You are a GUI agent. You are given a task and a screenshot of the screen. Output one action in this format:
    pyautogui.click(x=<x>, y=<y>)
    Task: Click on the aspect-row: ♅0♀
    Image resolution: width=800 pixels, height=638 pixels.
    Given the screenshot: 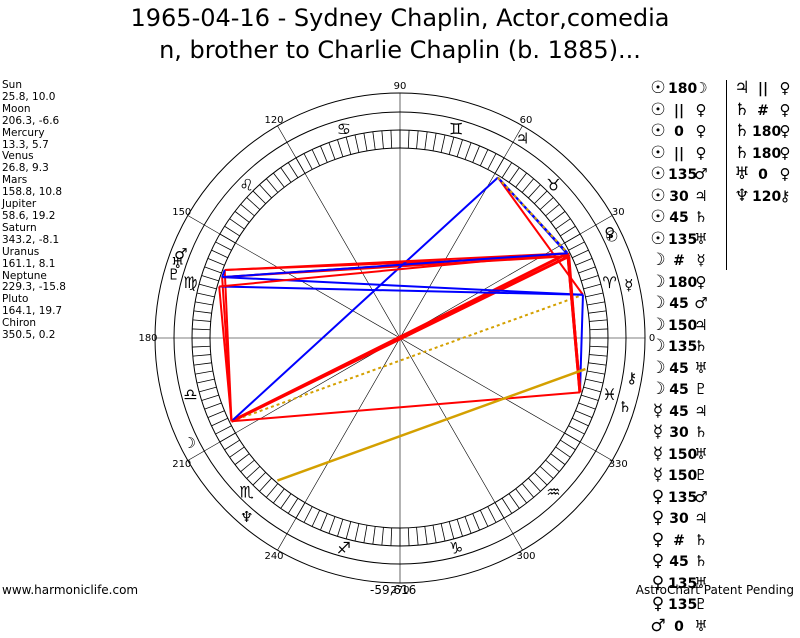 What is the action you would take?
    pyautogui.click(x=764, y=175)
    